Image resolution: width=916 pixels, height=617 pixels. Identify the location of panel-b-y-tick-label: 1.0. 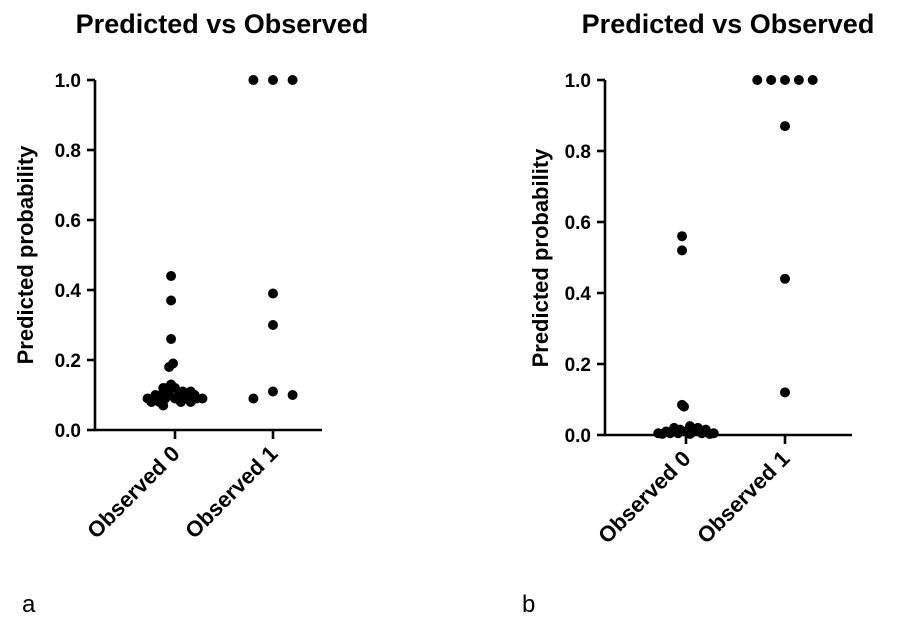
(578, 81).